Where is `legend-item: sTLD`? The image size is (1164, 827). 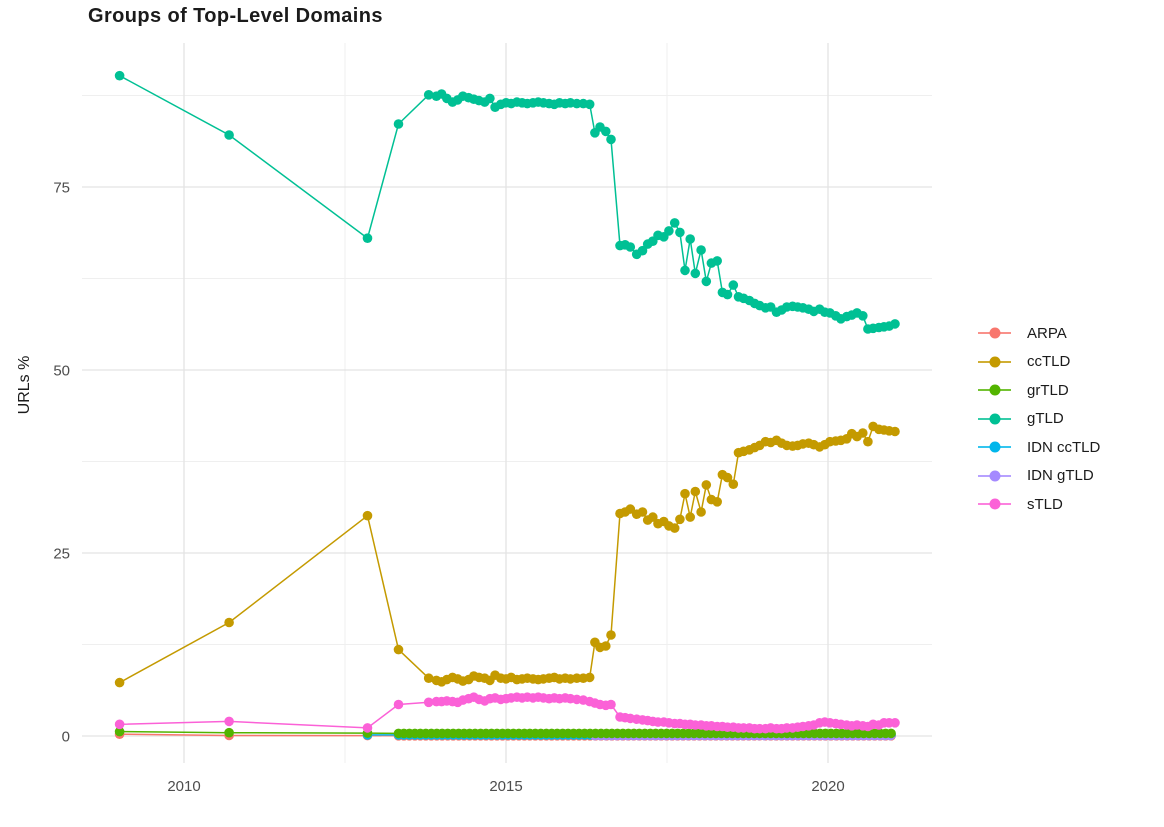 legend-item: sTLD is located at coordinates (1039, 504).